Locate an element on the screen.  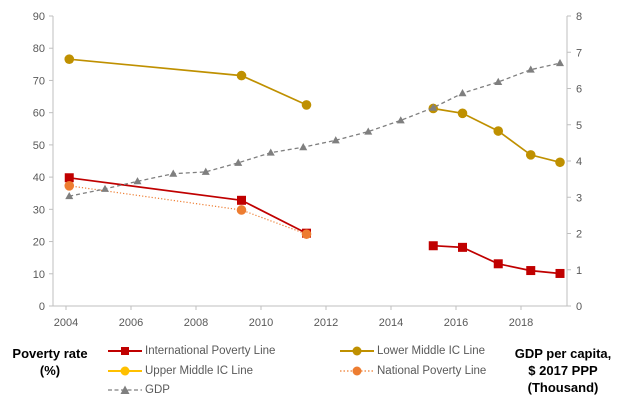
y-right-tick-label: 0 is located at coordinates (579, 307).